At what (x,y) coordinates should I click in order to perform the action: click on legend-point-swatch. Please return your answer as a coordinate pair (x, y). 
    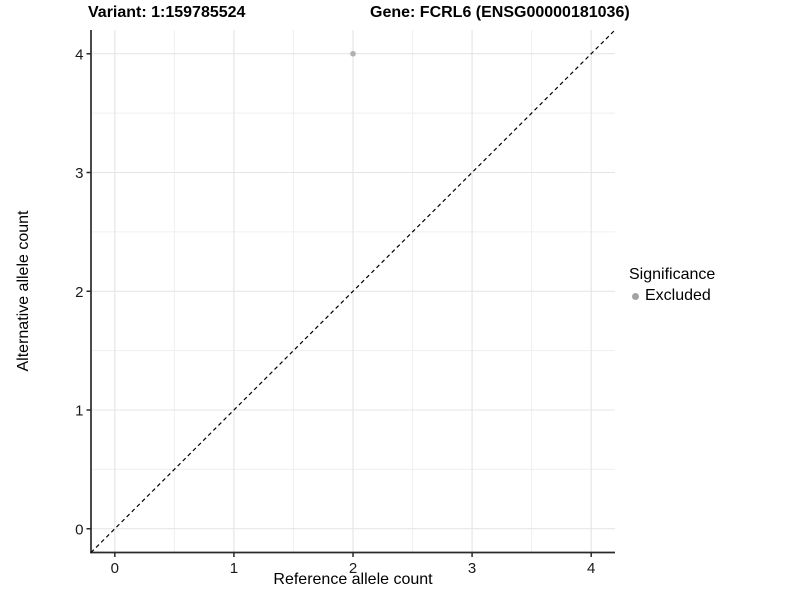
    Looking at the image, I should click on (635, 296).